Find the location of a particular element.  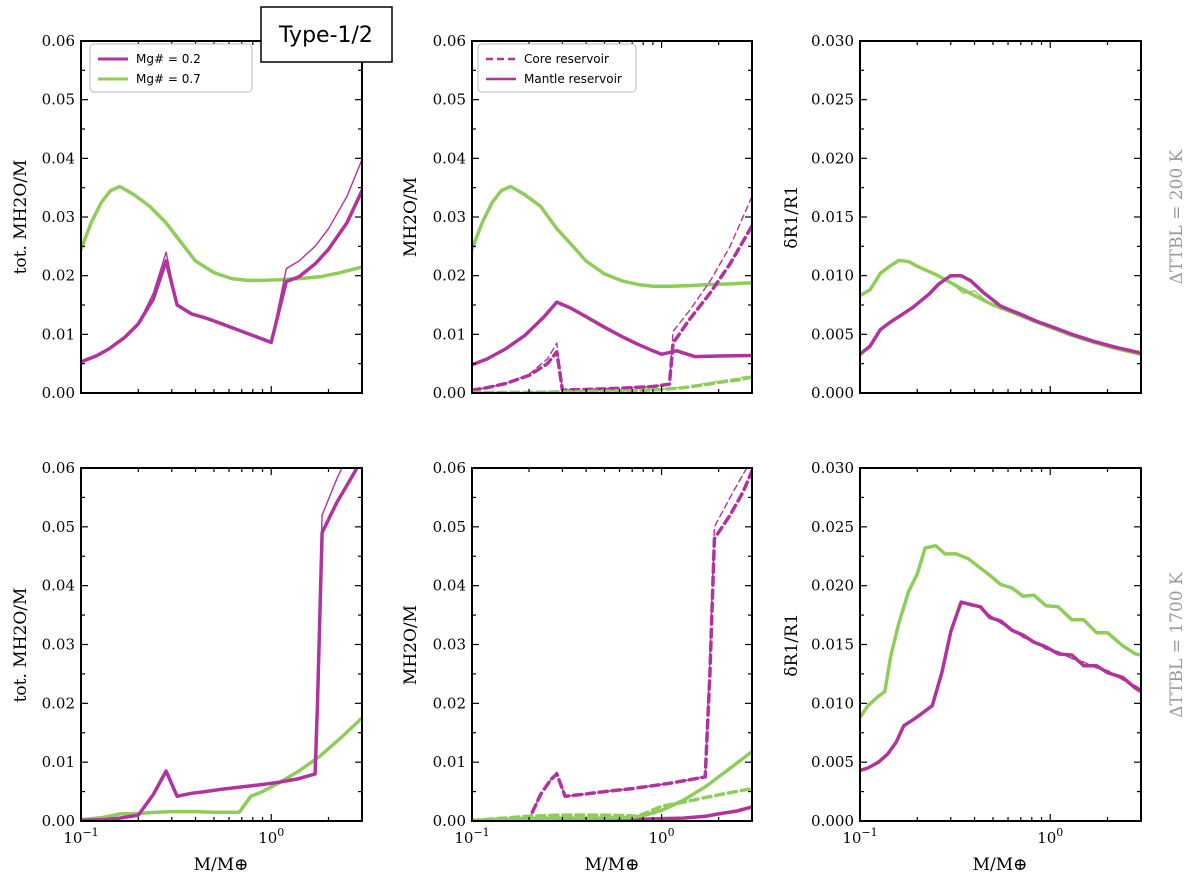

series-line-mg-0-7-core is located at coordinates (612, 803).